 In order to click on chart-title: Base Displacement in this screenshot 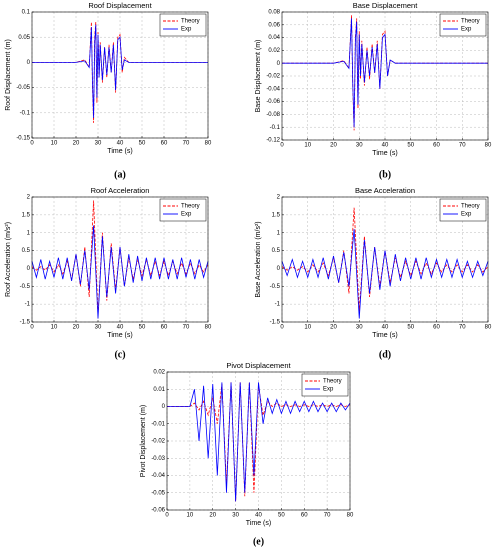, I will do `click(386, 5)`.